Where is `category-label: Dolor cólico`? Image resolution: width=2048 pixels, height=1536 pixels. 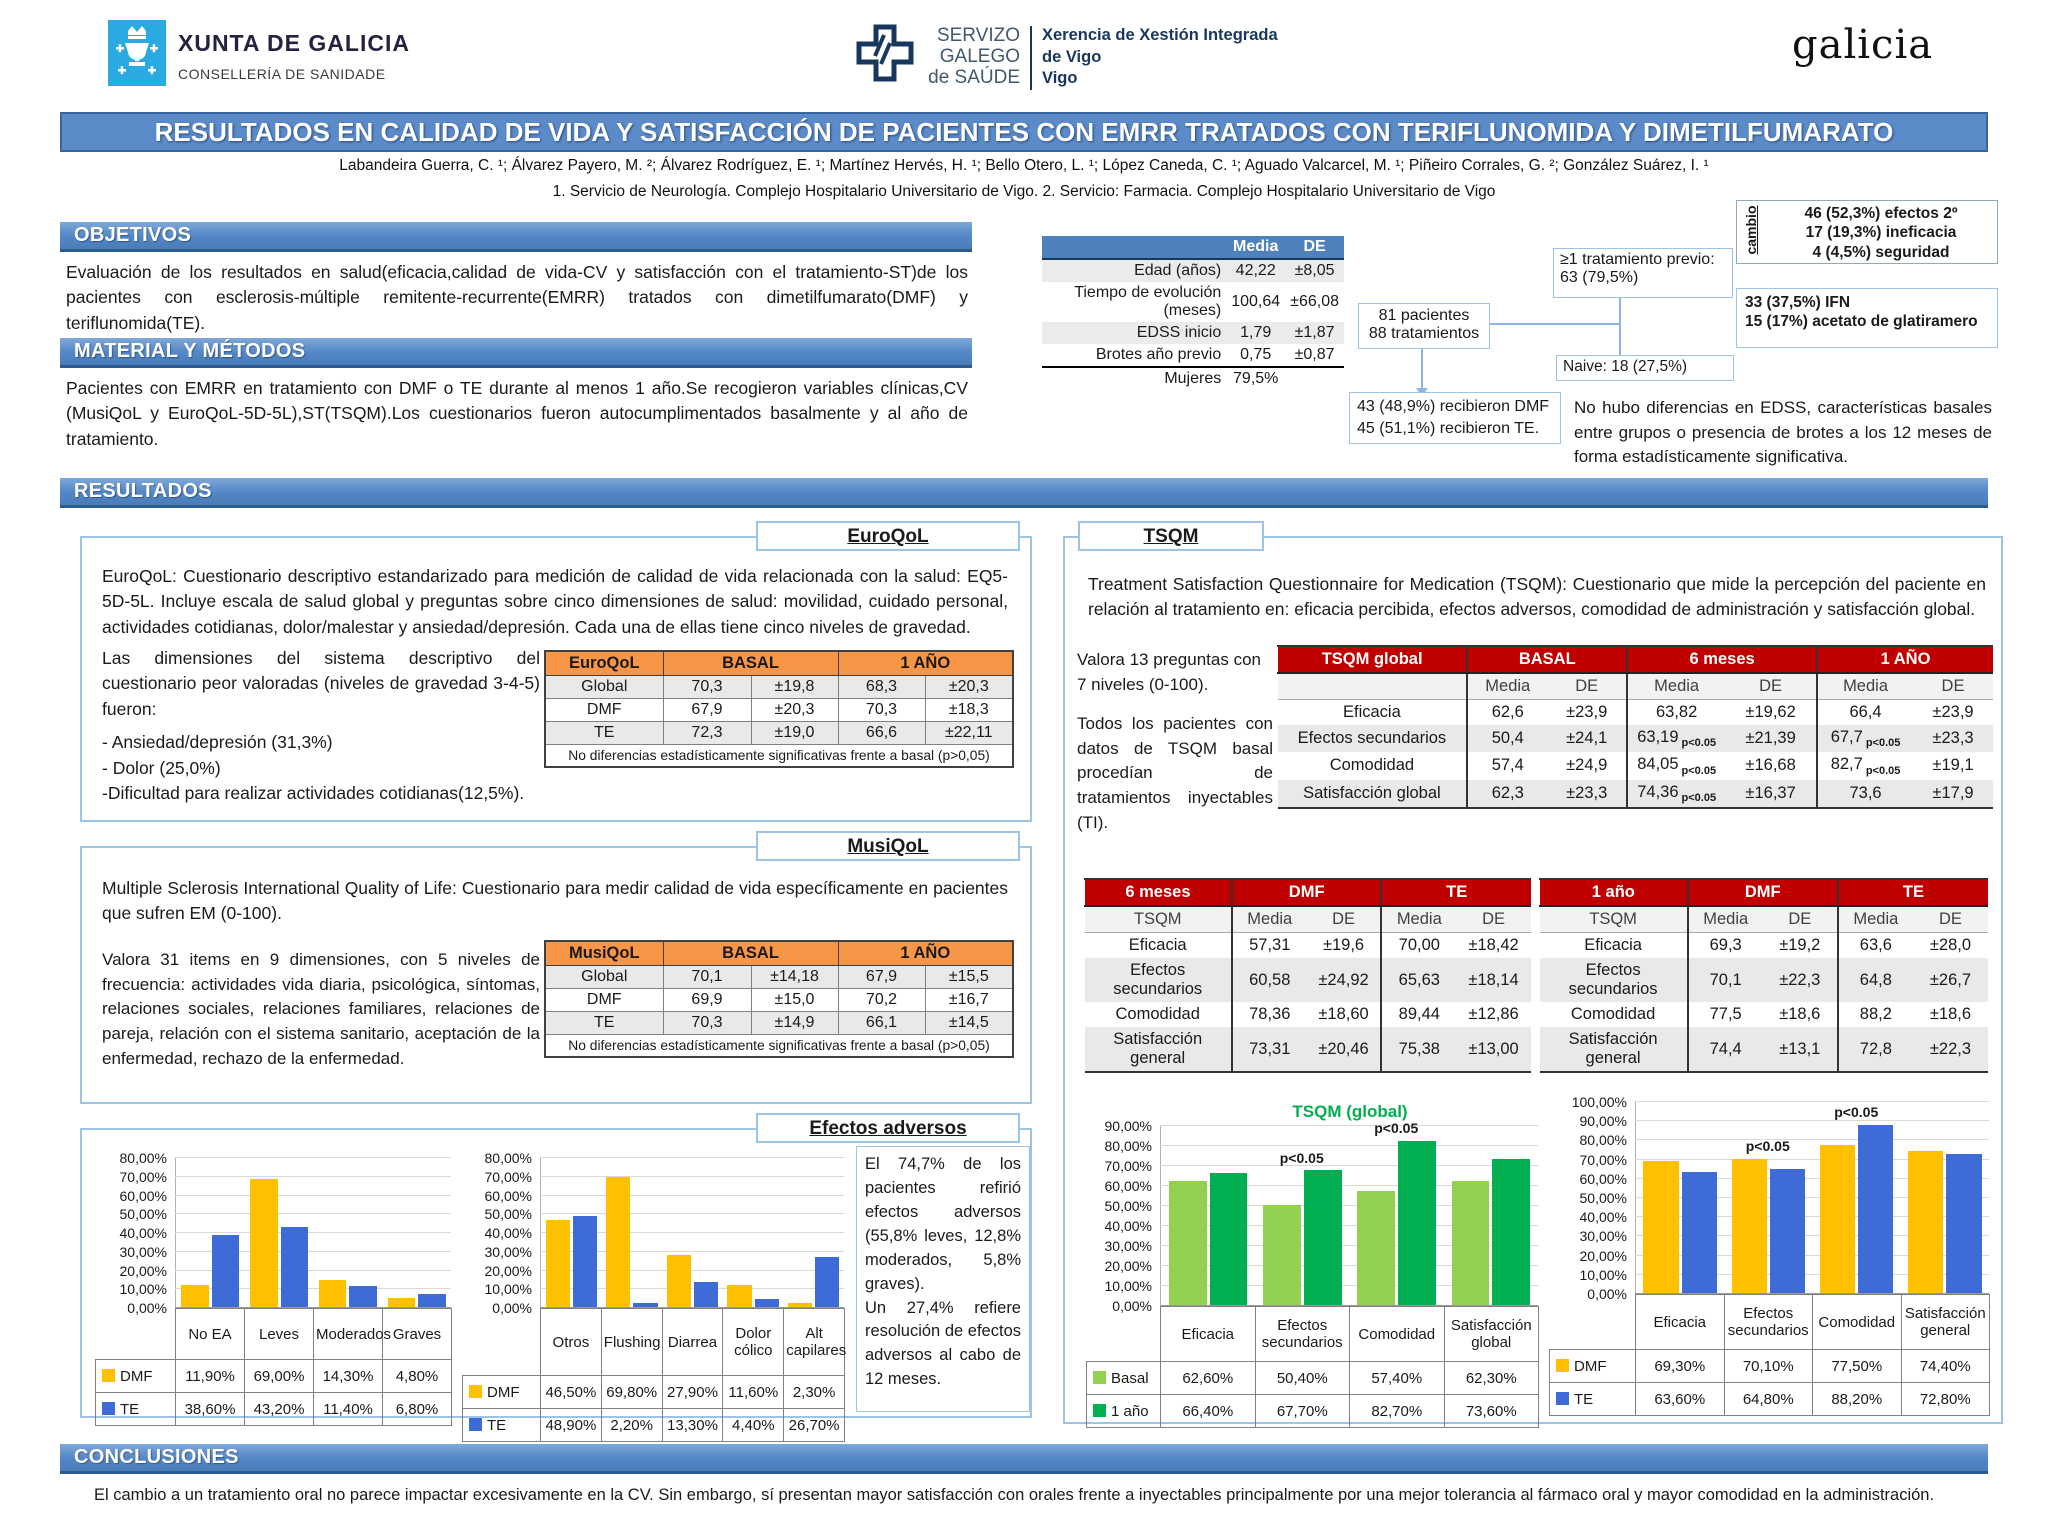
category-label: Dolor cólico is located at coordinates (753, 1342).